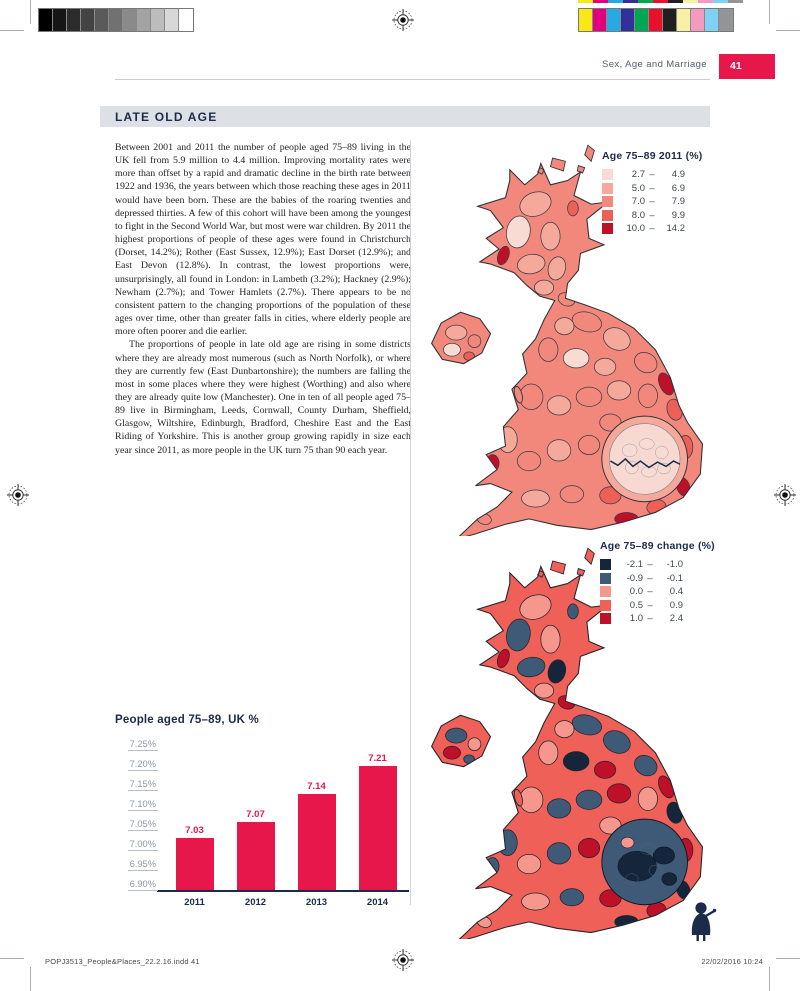 This screenshot has height=991, width=800. Describe the element at coordinates (736, 66) in the screenshot. I see `page-number: 41` at that location.